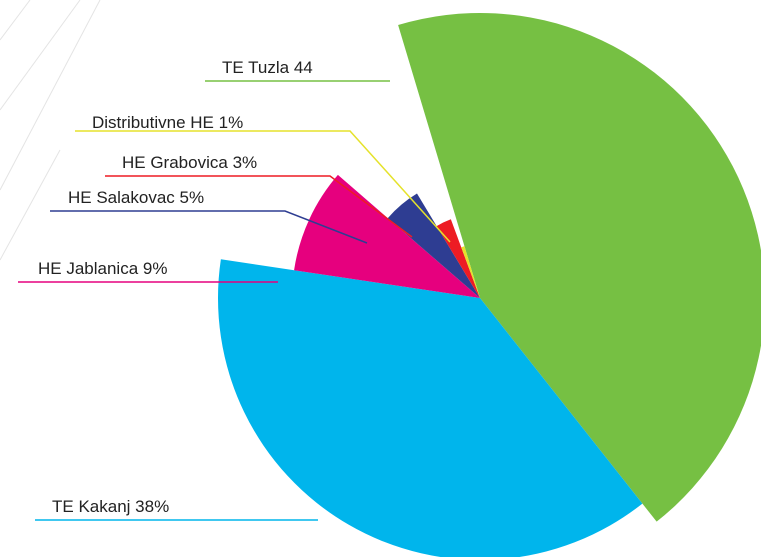 The image size is (761, 557). What do you see at coordinates (245, 162) in the screenshot?
I see `value-label: 3%` at bounding box center [245, 162].